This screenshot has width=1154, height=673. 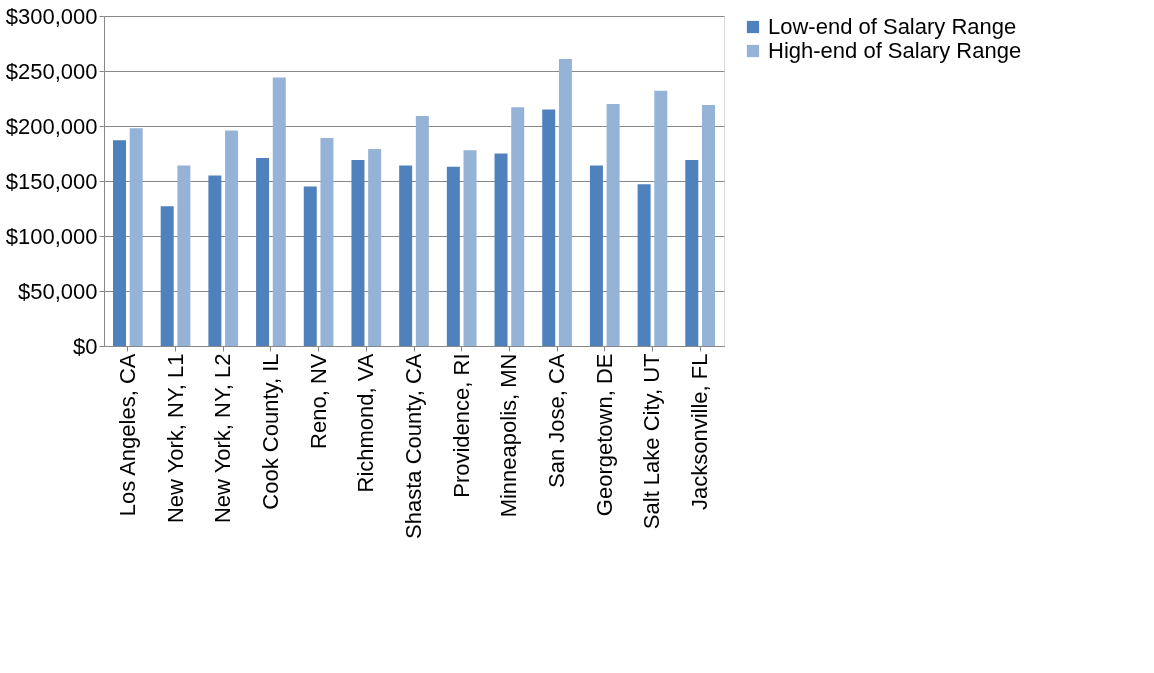 What do you see at coordinates (175, 438) in the screenshot?
I see `x-tick-label: New York, NY, L1` at bounding box center [175, 438].